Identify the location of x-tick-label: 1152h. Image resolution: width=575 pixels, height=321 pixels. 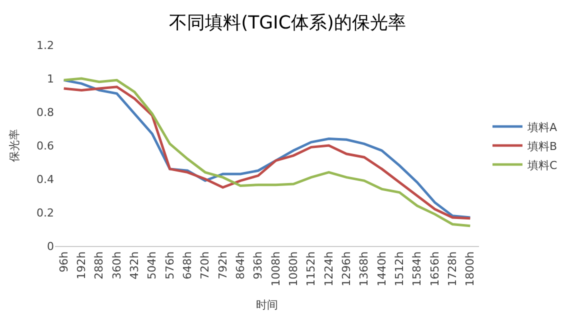
(311, 268).